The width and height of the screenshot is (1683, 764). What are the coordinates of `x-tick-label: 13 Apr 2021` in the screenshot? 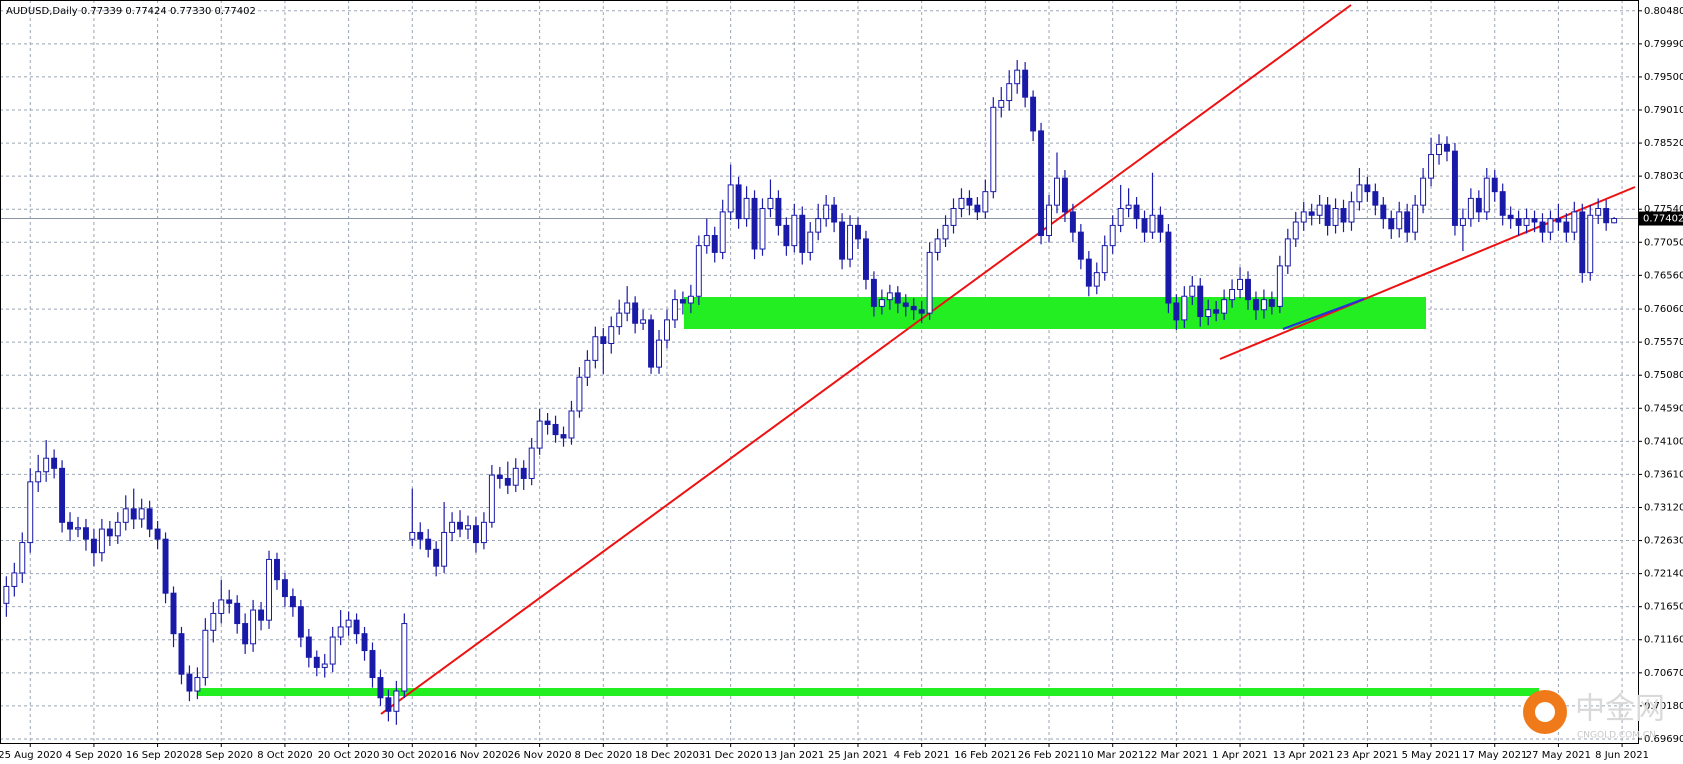 It's located at (1304, 755).